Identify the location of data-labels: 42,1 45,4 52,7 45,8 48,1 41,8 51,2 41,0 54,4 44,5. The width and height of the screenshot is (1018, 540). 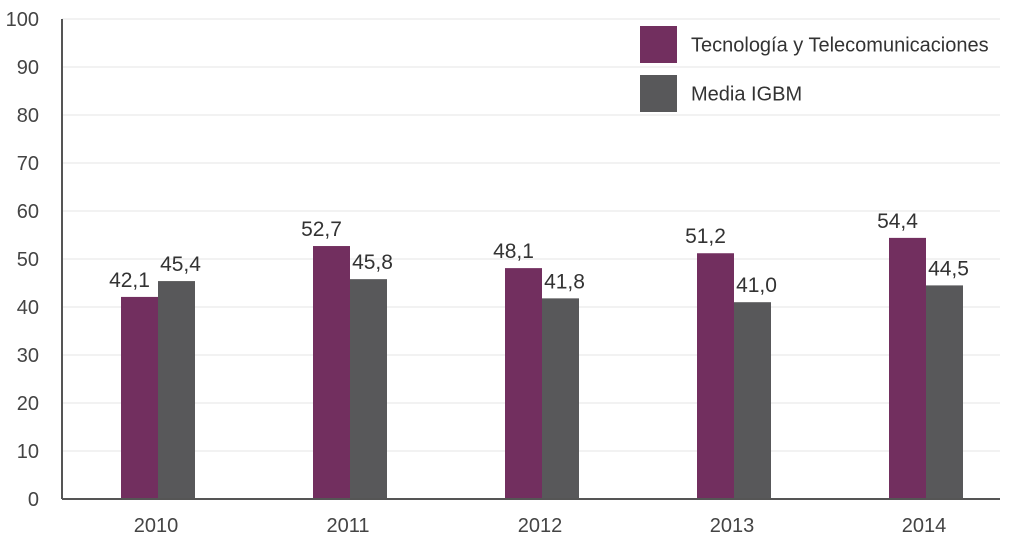
(539, 253).